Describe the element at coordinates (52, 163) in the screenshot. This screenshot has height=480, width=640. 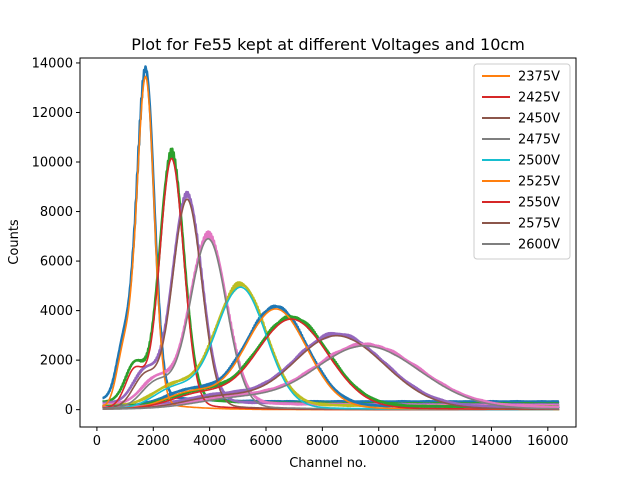
I see `y-tick-label: 10000` at that location.